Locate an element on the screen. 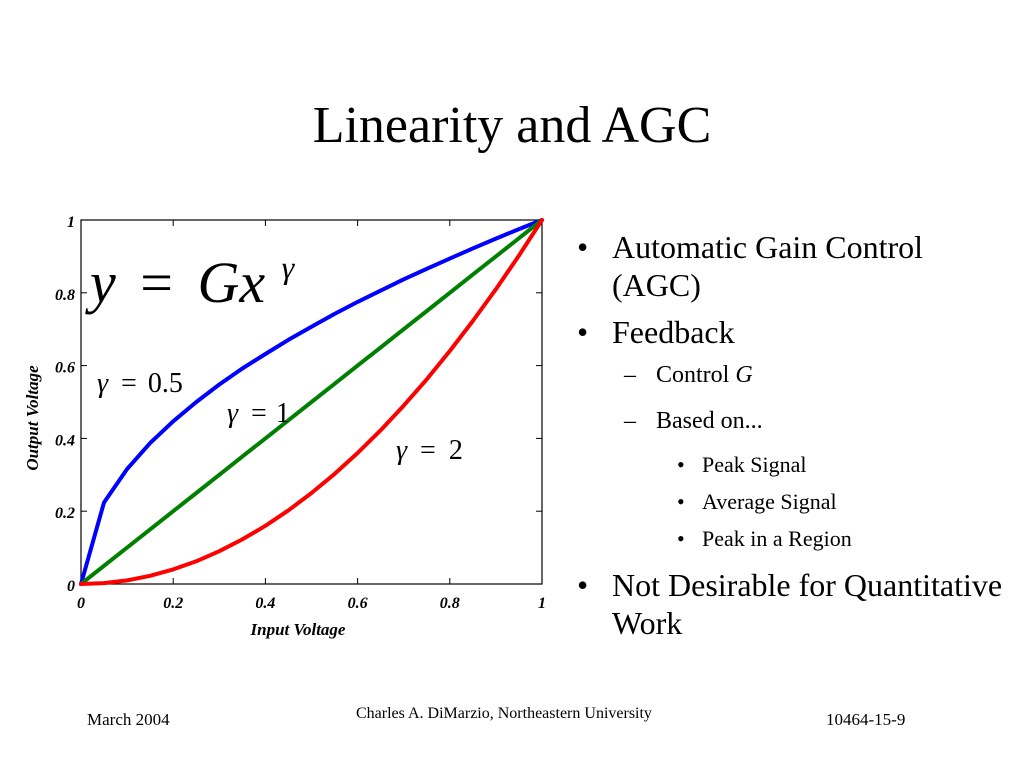 The height and width of the screenshot is (768, 1024). bullet-control-g: – Control G is located at coordinates (688, 375).